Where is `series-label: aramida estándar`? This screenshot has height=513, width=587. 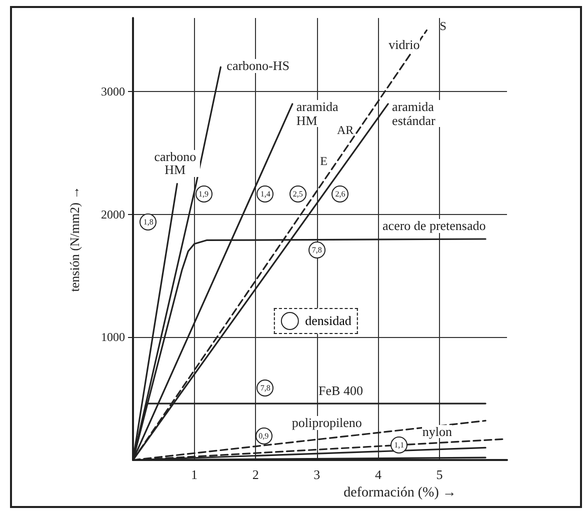 series-label: aramida estándar is located at coordinates (422, 113).